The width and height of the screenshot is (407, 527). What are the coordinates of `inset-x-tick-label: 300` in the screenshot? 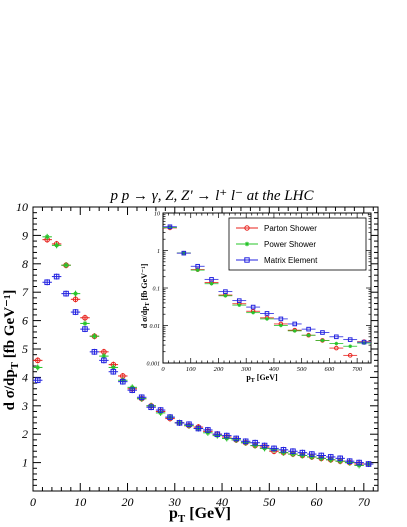 It's located at (246, 369).